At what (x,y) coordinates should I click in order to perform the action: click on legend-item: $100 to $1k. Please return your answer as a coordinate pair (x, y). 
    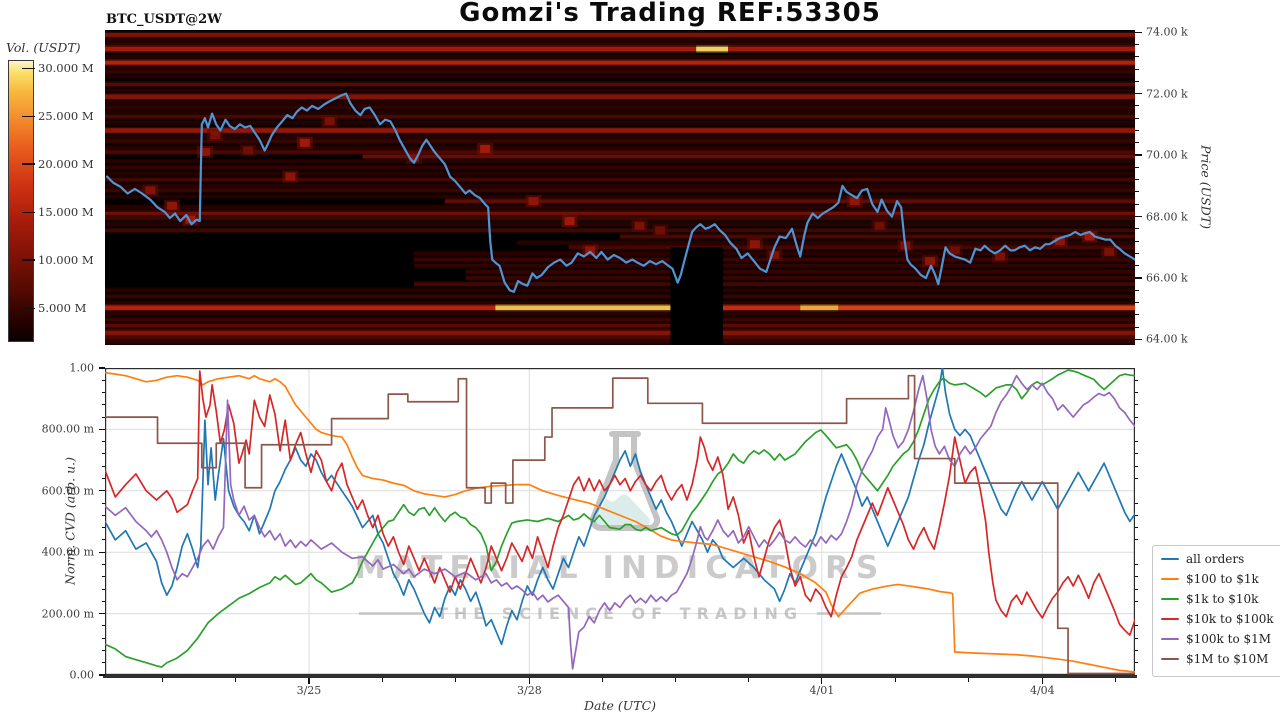
    Looking at the image, I should click on (1220, 579).